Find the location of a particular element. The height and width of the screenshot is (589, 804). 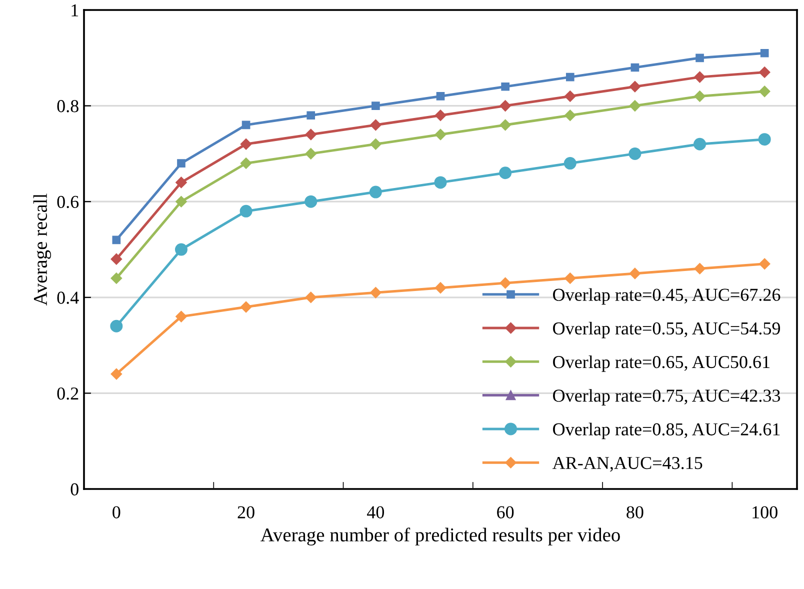

legend-label: Overlap rate=0.65, AUC50.61 is located at coordinates (661, 363).